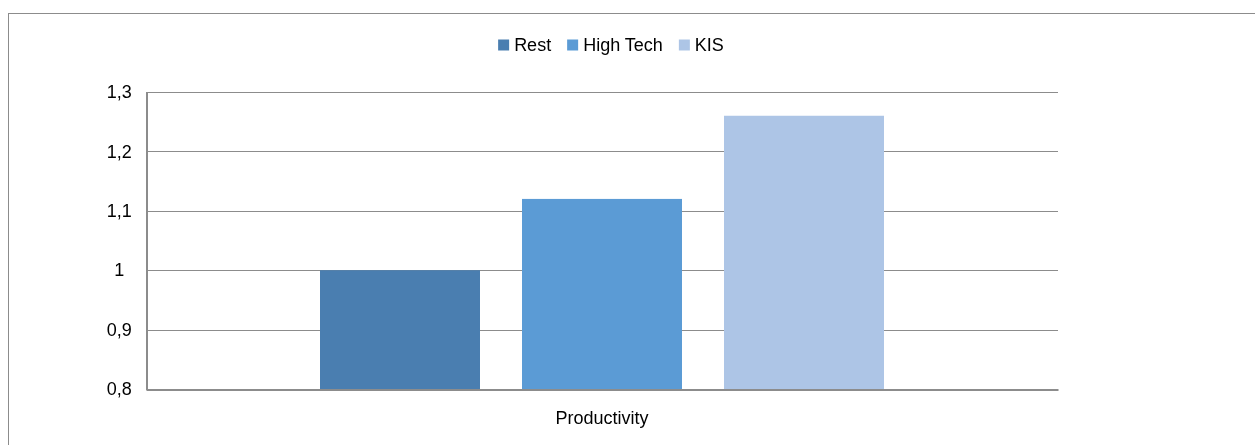  I want to click on y-tick-label: 0,9, so click(119, 329).